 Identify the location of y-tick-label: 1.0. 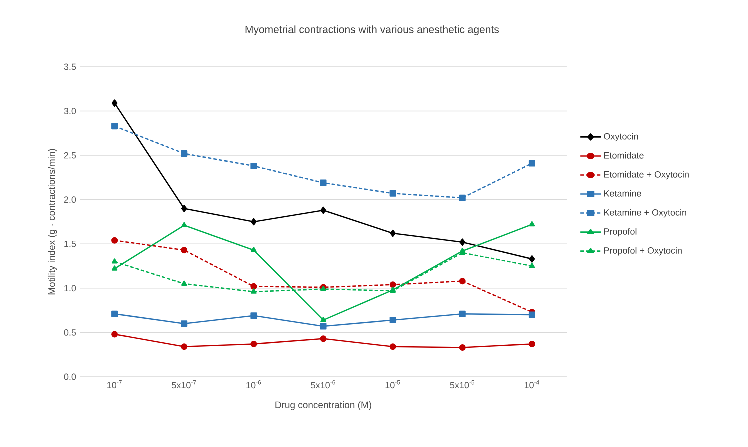
(70, 288).